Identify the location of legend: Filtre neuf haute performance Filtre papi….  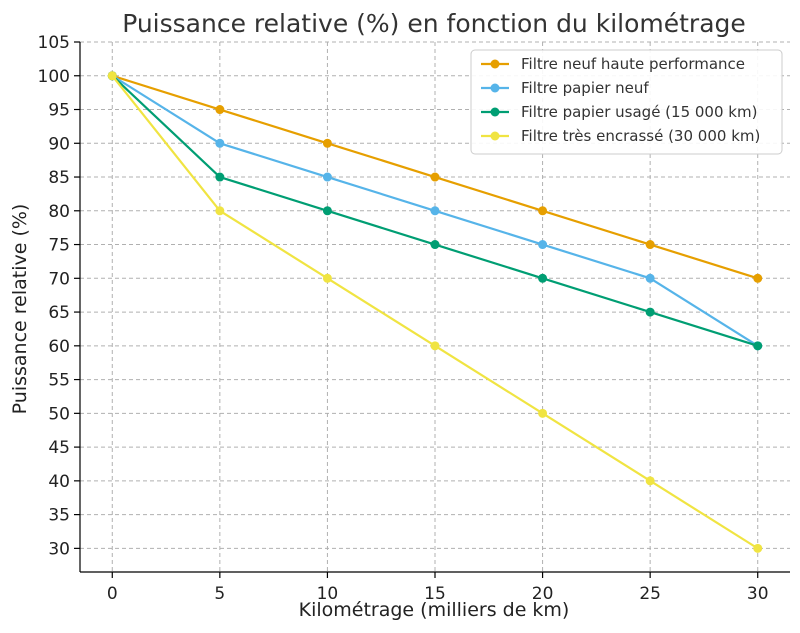
(626, 102).